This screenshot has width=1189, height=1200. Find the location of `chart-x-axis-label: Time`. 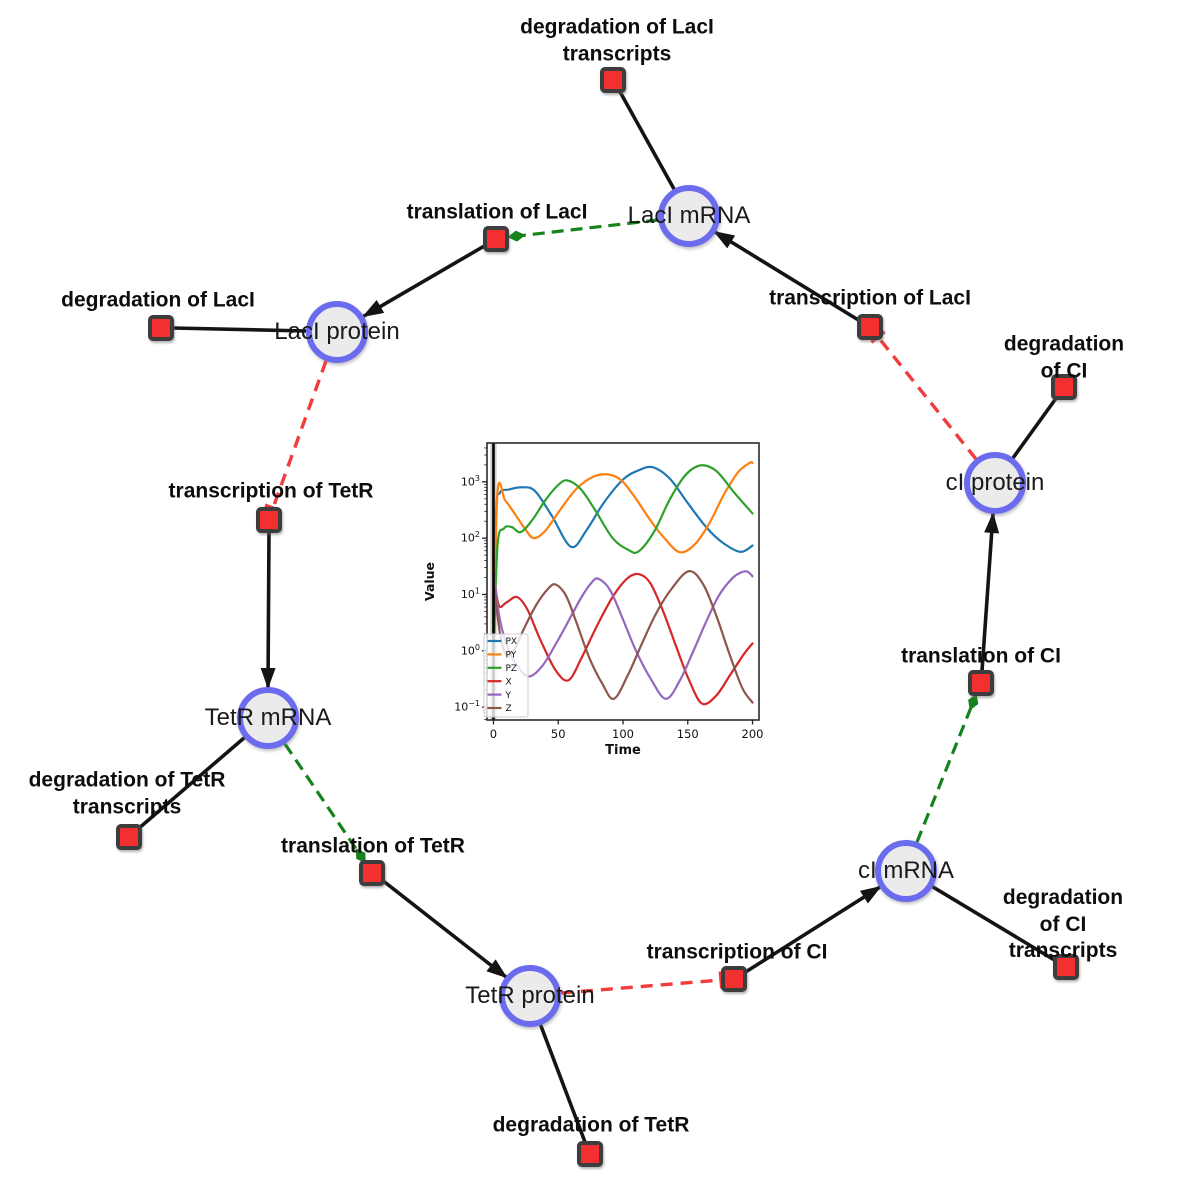

chart-x-axis-label: Time is located at coordinates (623, 750).